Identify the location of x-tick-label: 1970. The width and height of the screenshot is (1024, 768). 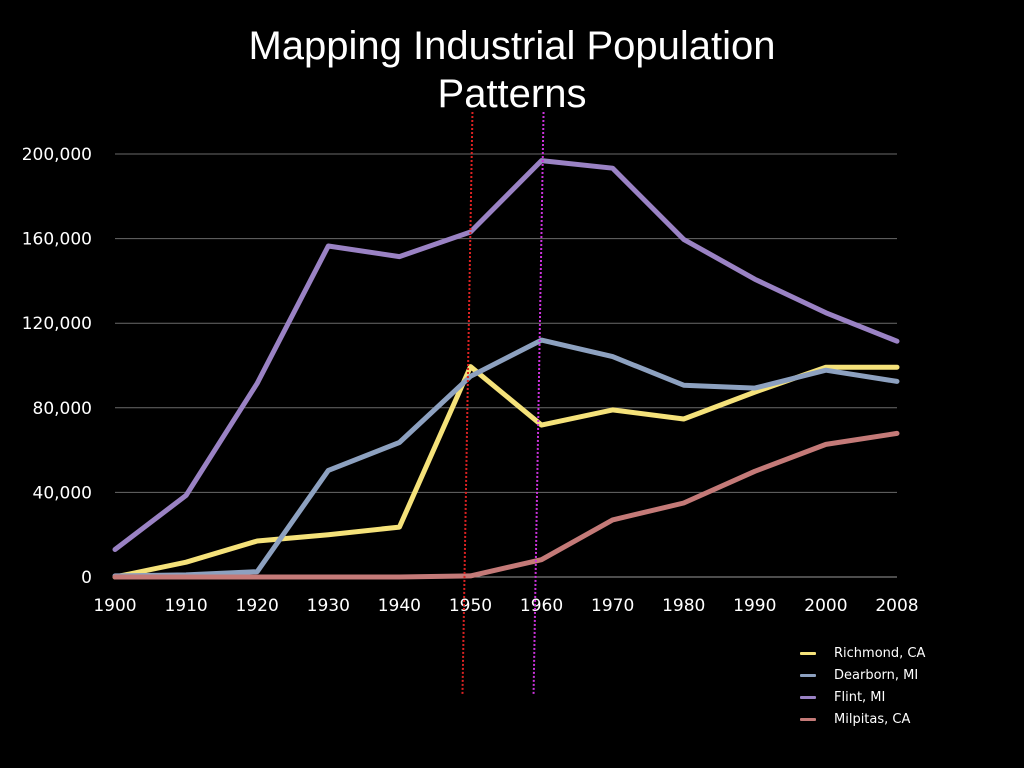
(612, 606).